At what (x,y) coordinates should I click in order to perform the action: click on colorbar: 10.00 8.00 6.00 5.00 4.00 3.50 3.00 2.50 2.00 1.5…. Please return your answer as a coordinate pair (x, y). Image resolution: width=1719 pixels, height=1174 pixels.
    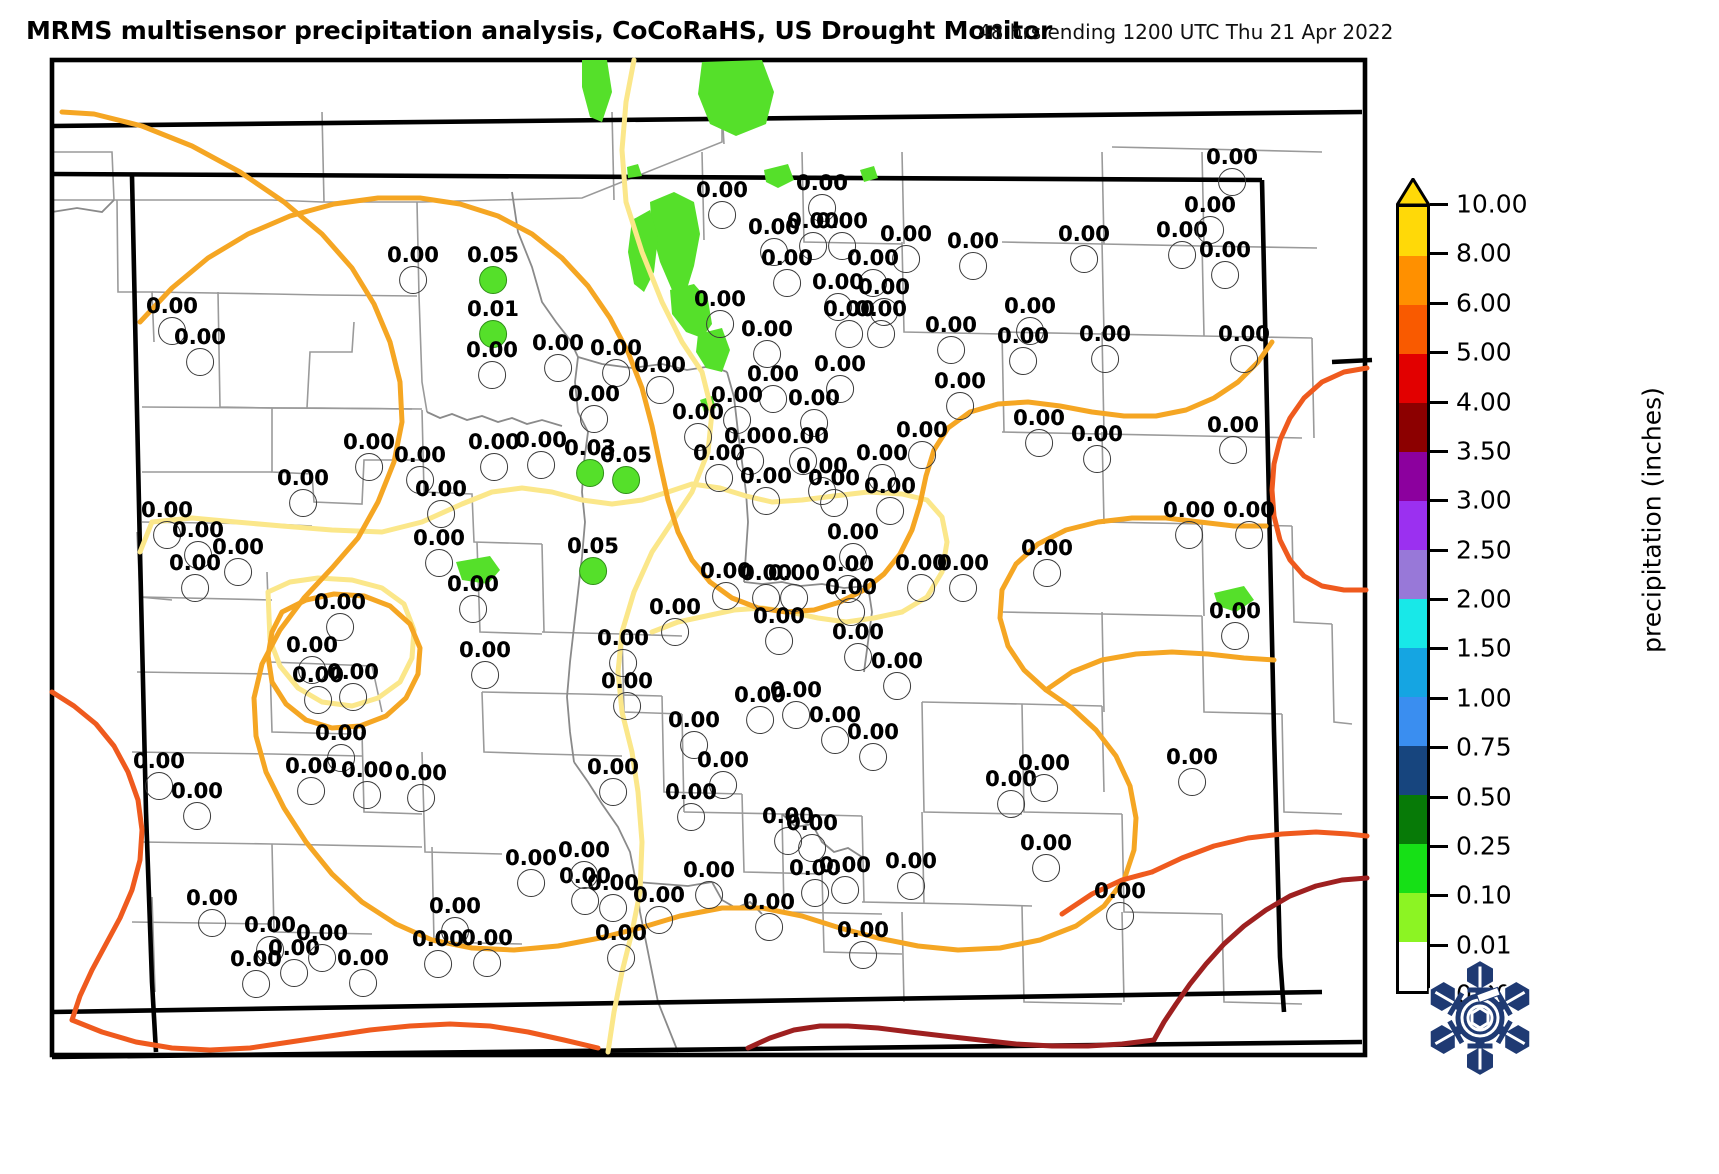
    Looking at the image, I should click on (1462, 598).